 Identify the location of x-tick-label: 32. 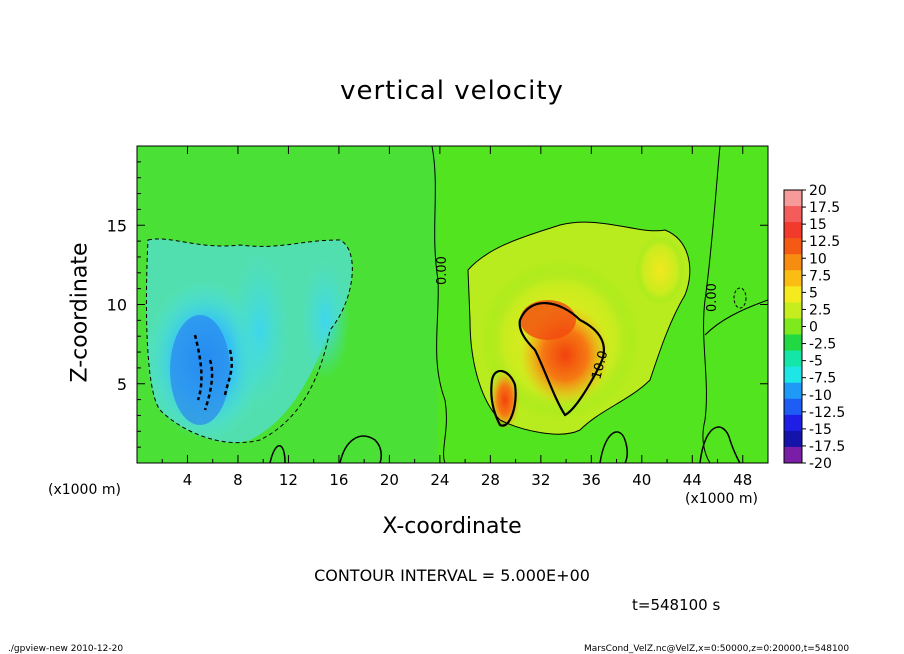
(540, 480).